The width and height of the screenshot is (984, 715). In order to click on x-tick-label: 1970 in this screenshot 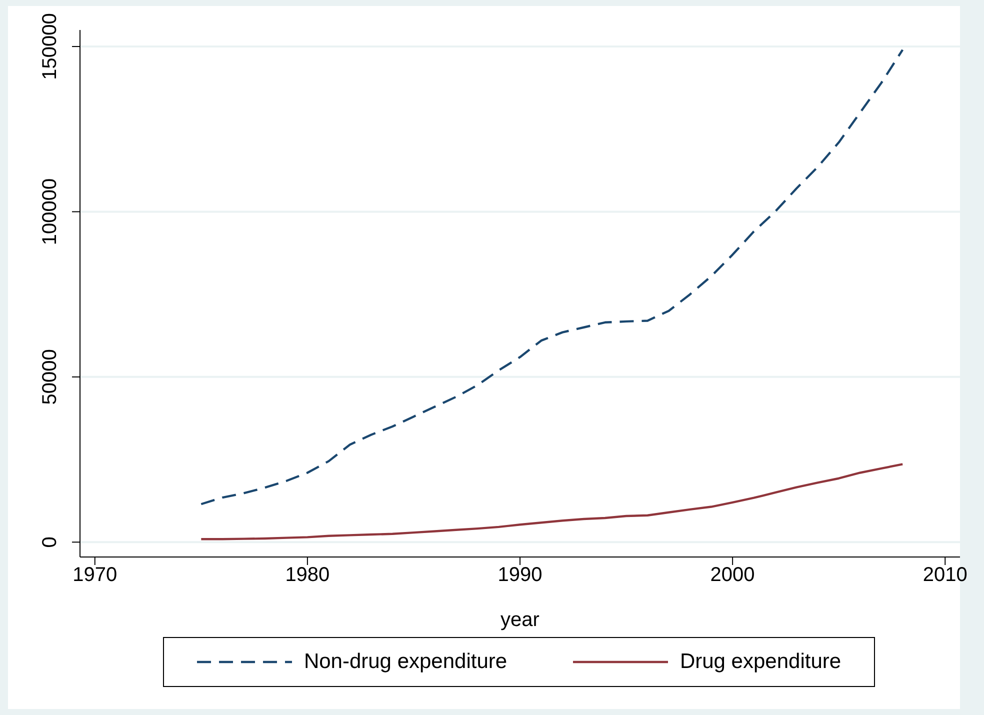, I will do `click(95, 575)`.